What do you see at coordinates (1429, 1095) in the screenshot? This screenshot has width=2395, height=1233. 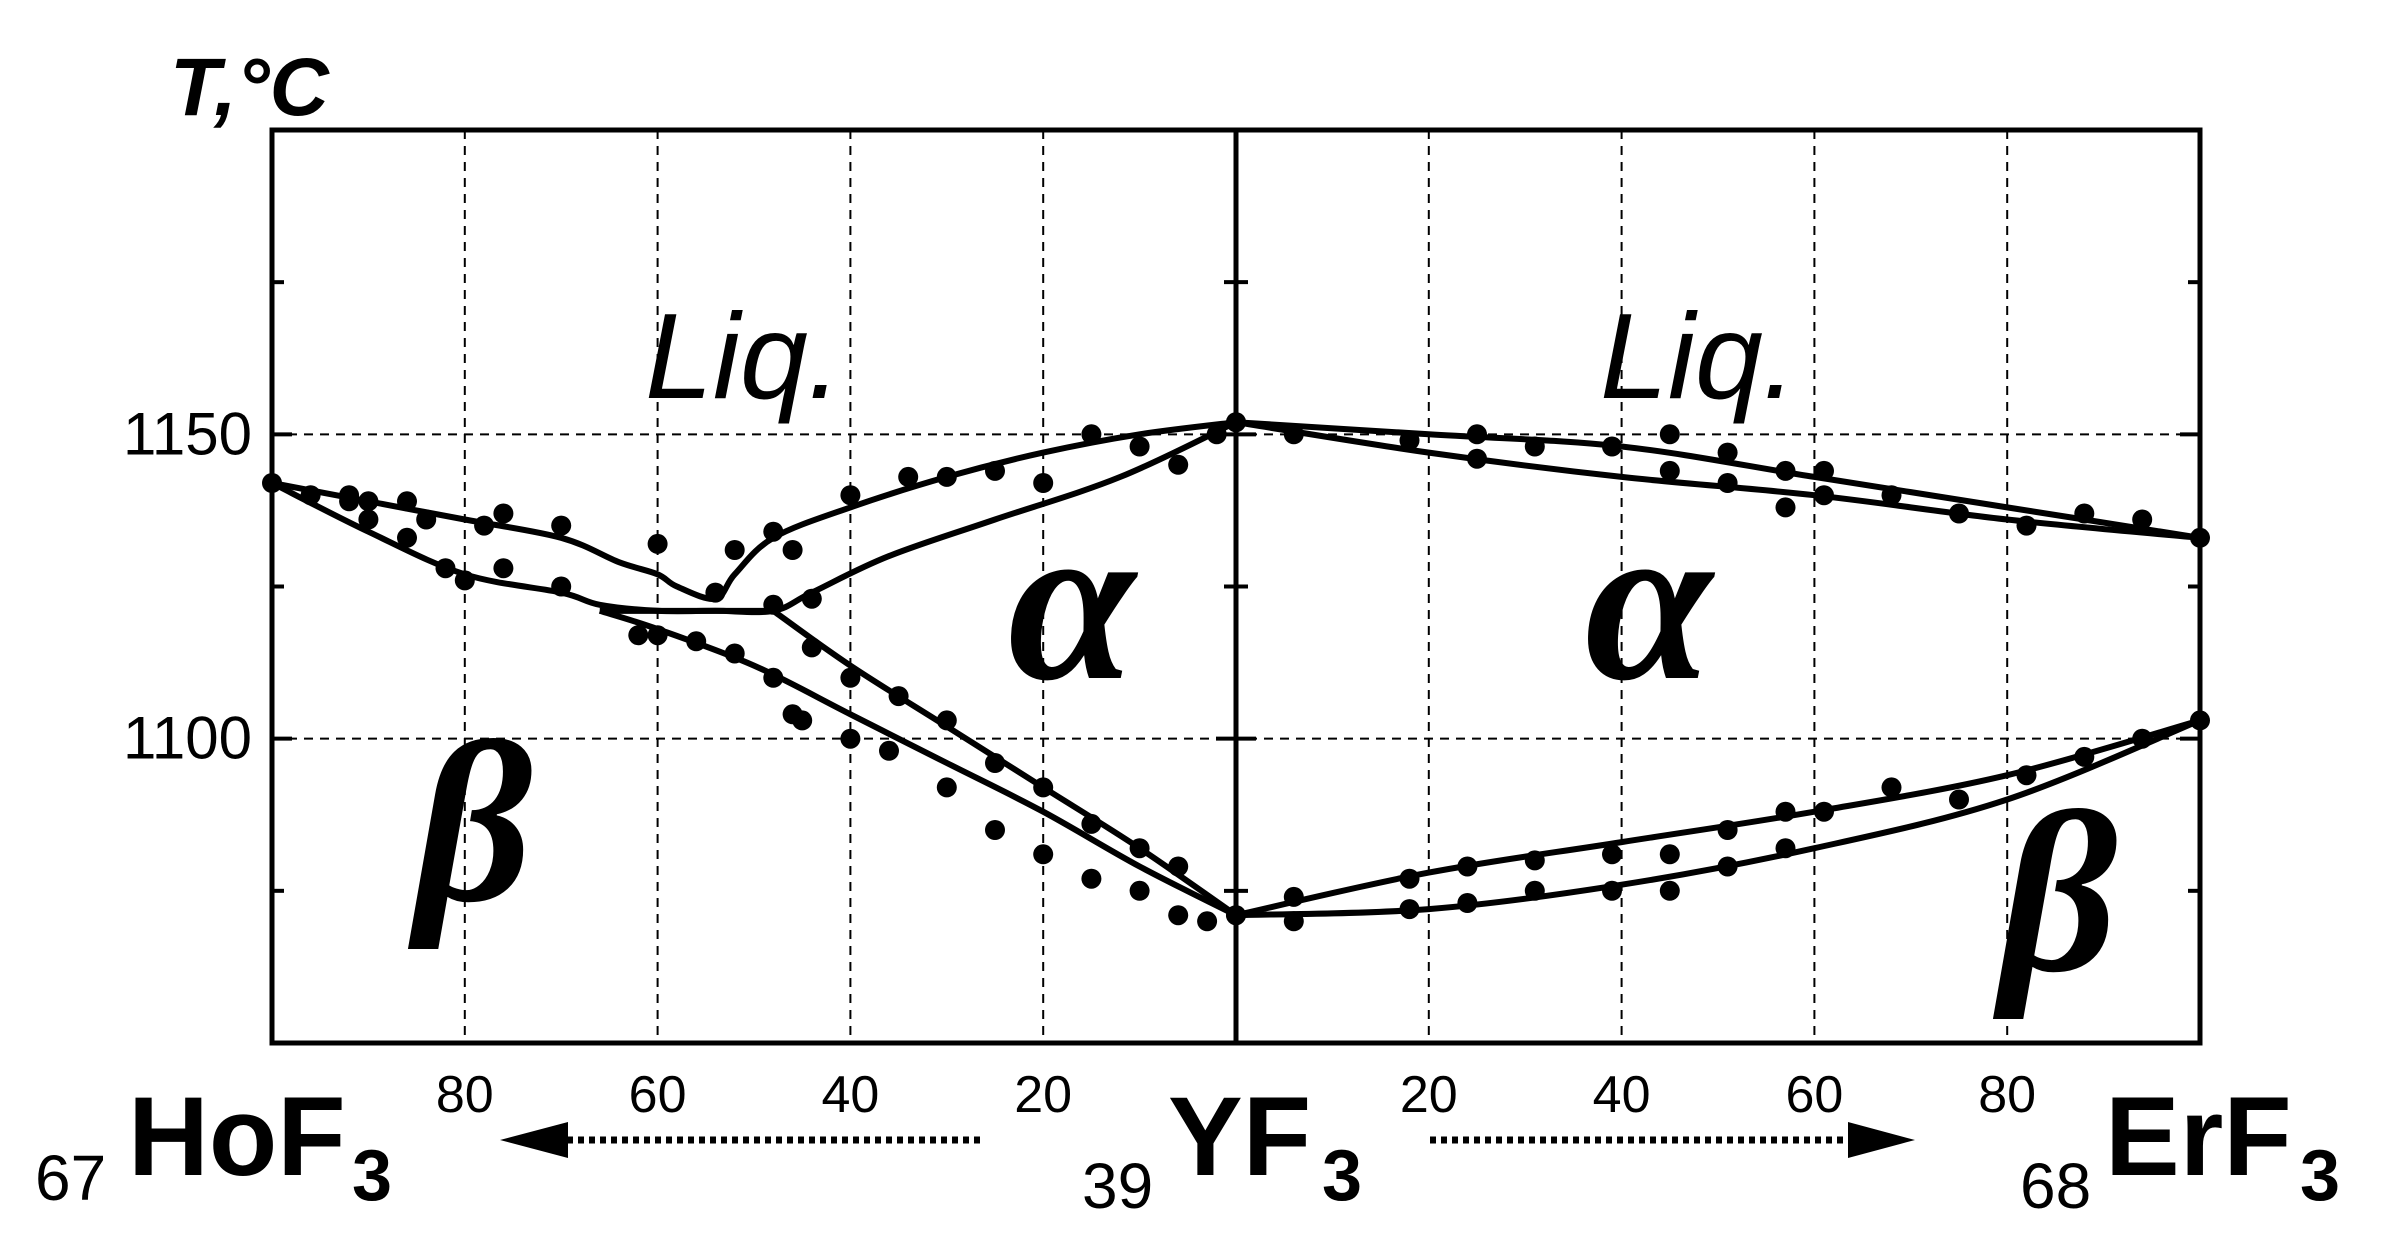 I see `x-tick-label-right: 20` at bounding box center [1429, 1095].